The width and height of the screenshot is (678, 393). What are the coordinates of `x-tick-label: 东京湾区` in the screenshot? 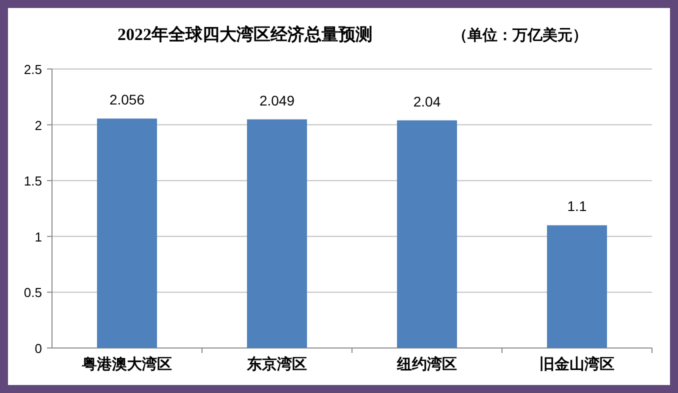 It's located at (276, 364).